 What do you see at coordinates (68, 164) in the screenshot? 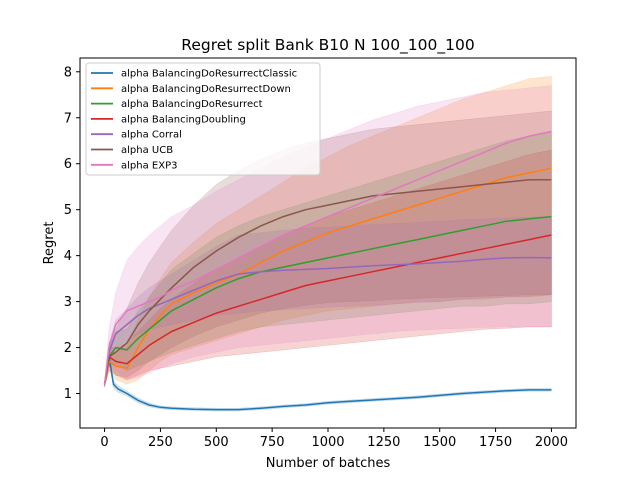
I see `y-tick-label: 6` at bounding box center [68, 164].